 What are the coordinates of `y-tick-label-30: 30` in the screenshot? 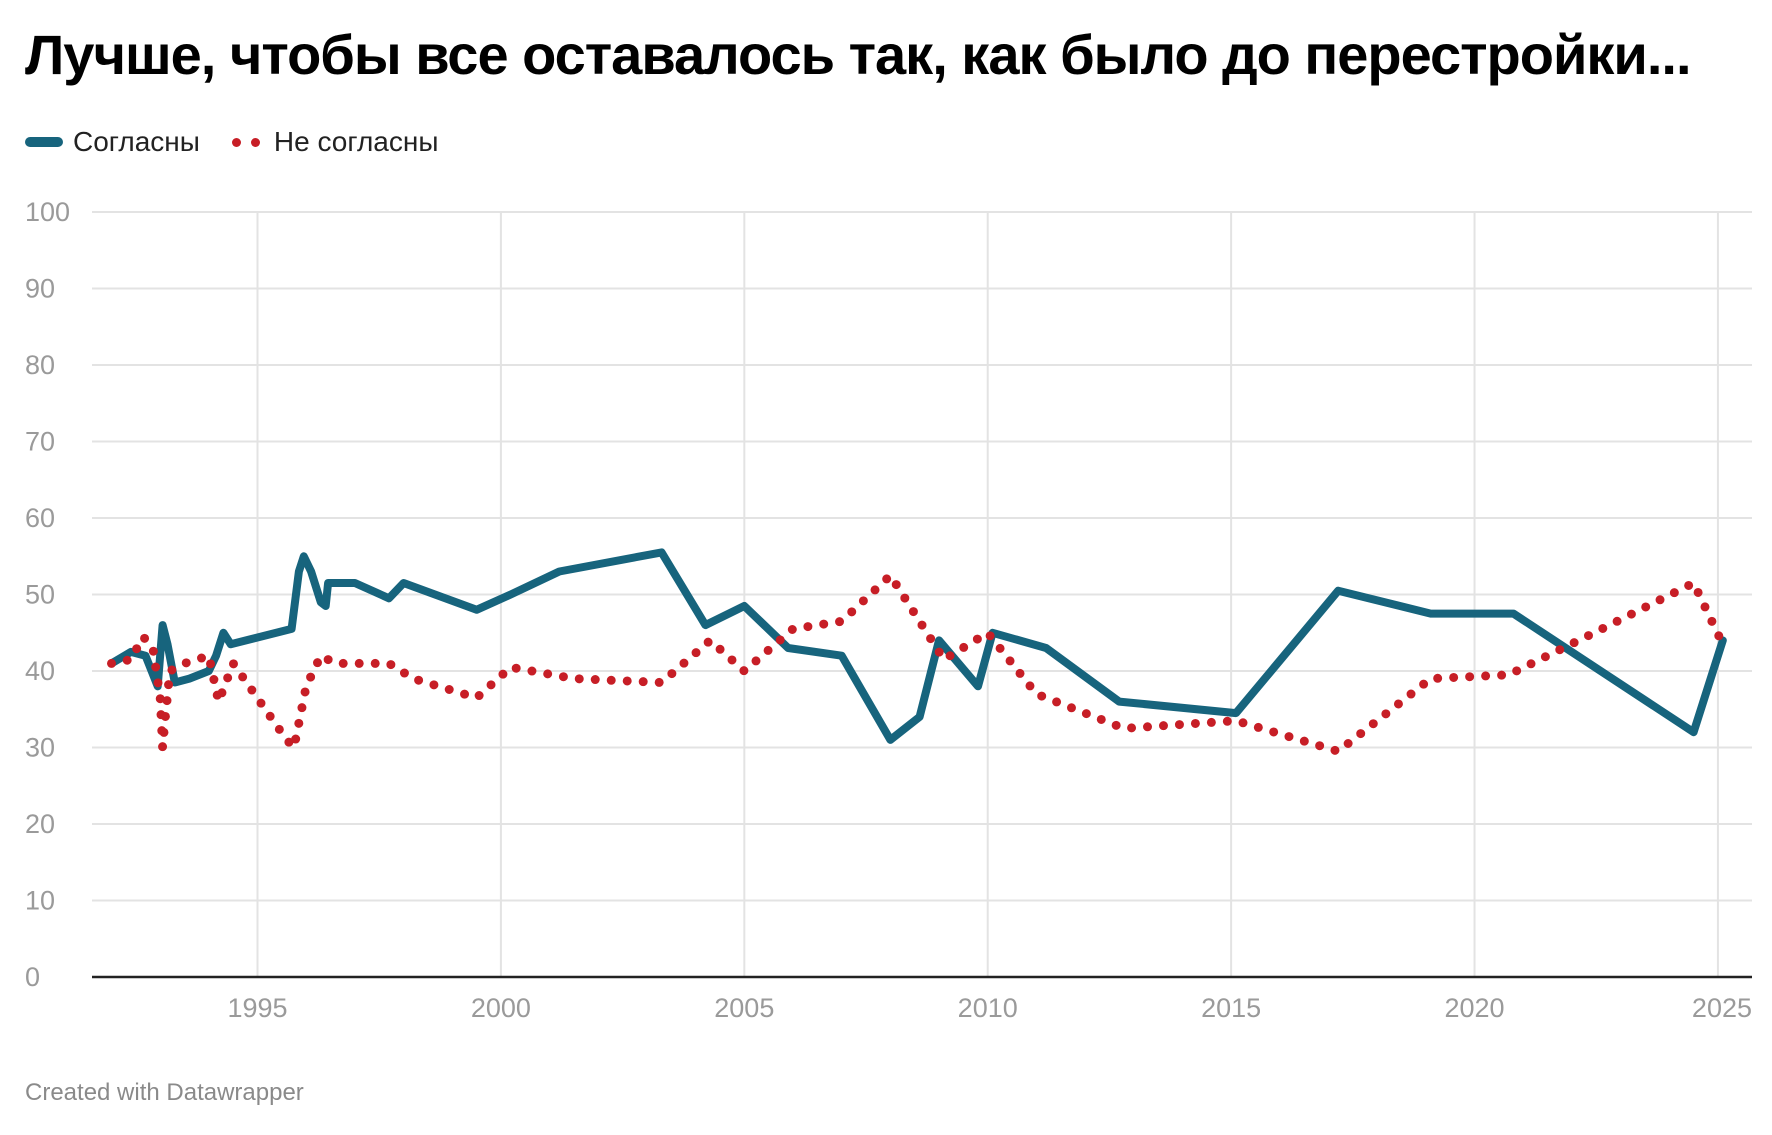 It's located at (40, 748).